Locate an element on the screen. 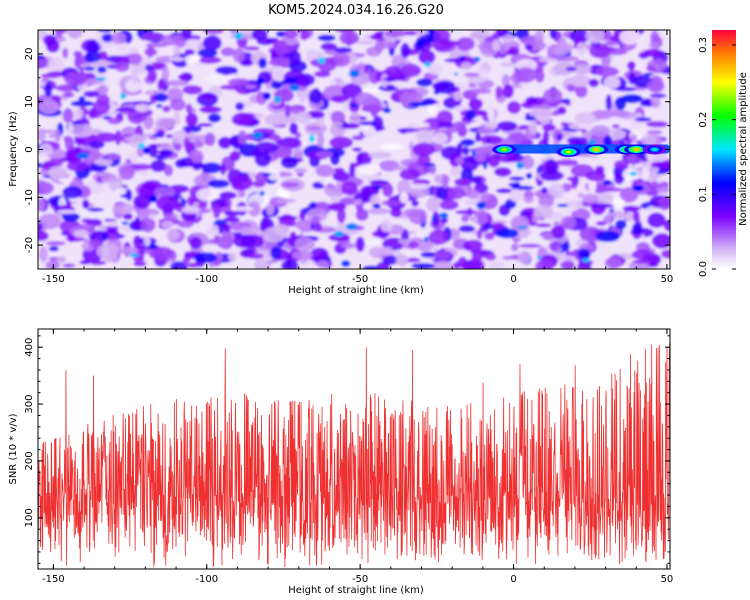  x-tick-label: -150 is located at coordinates (53, 579).